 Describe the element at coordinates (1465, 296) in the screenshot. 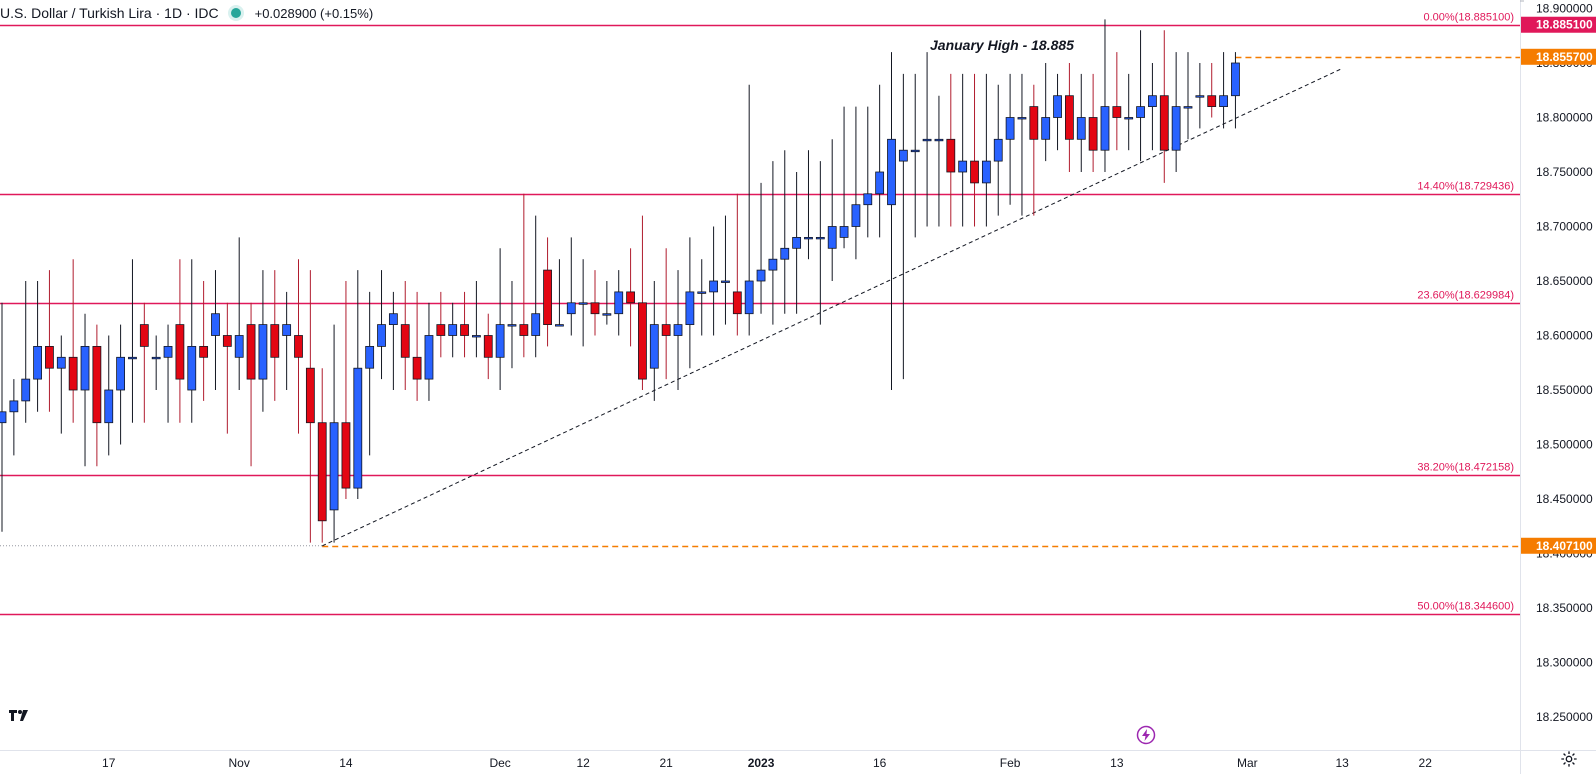

I see `fib-level-label: 23.60%(18.629984)` at that location.